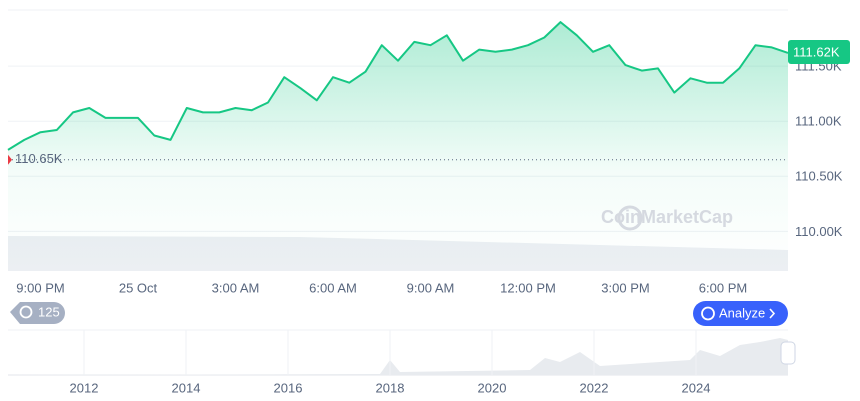  What do you see at coordinates (49, 311) in the screenshot?
I see `badge-text: 125` at bounding box center [49, 311].